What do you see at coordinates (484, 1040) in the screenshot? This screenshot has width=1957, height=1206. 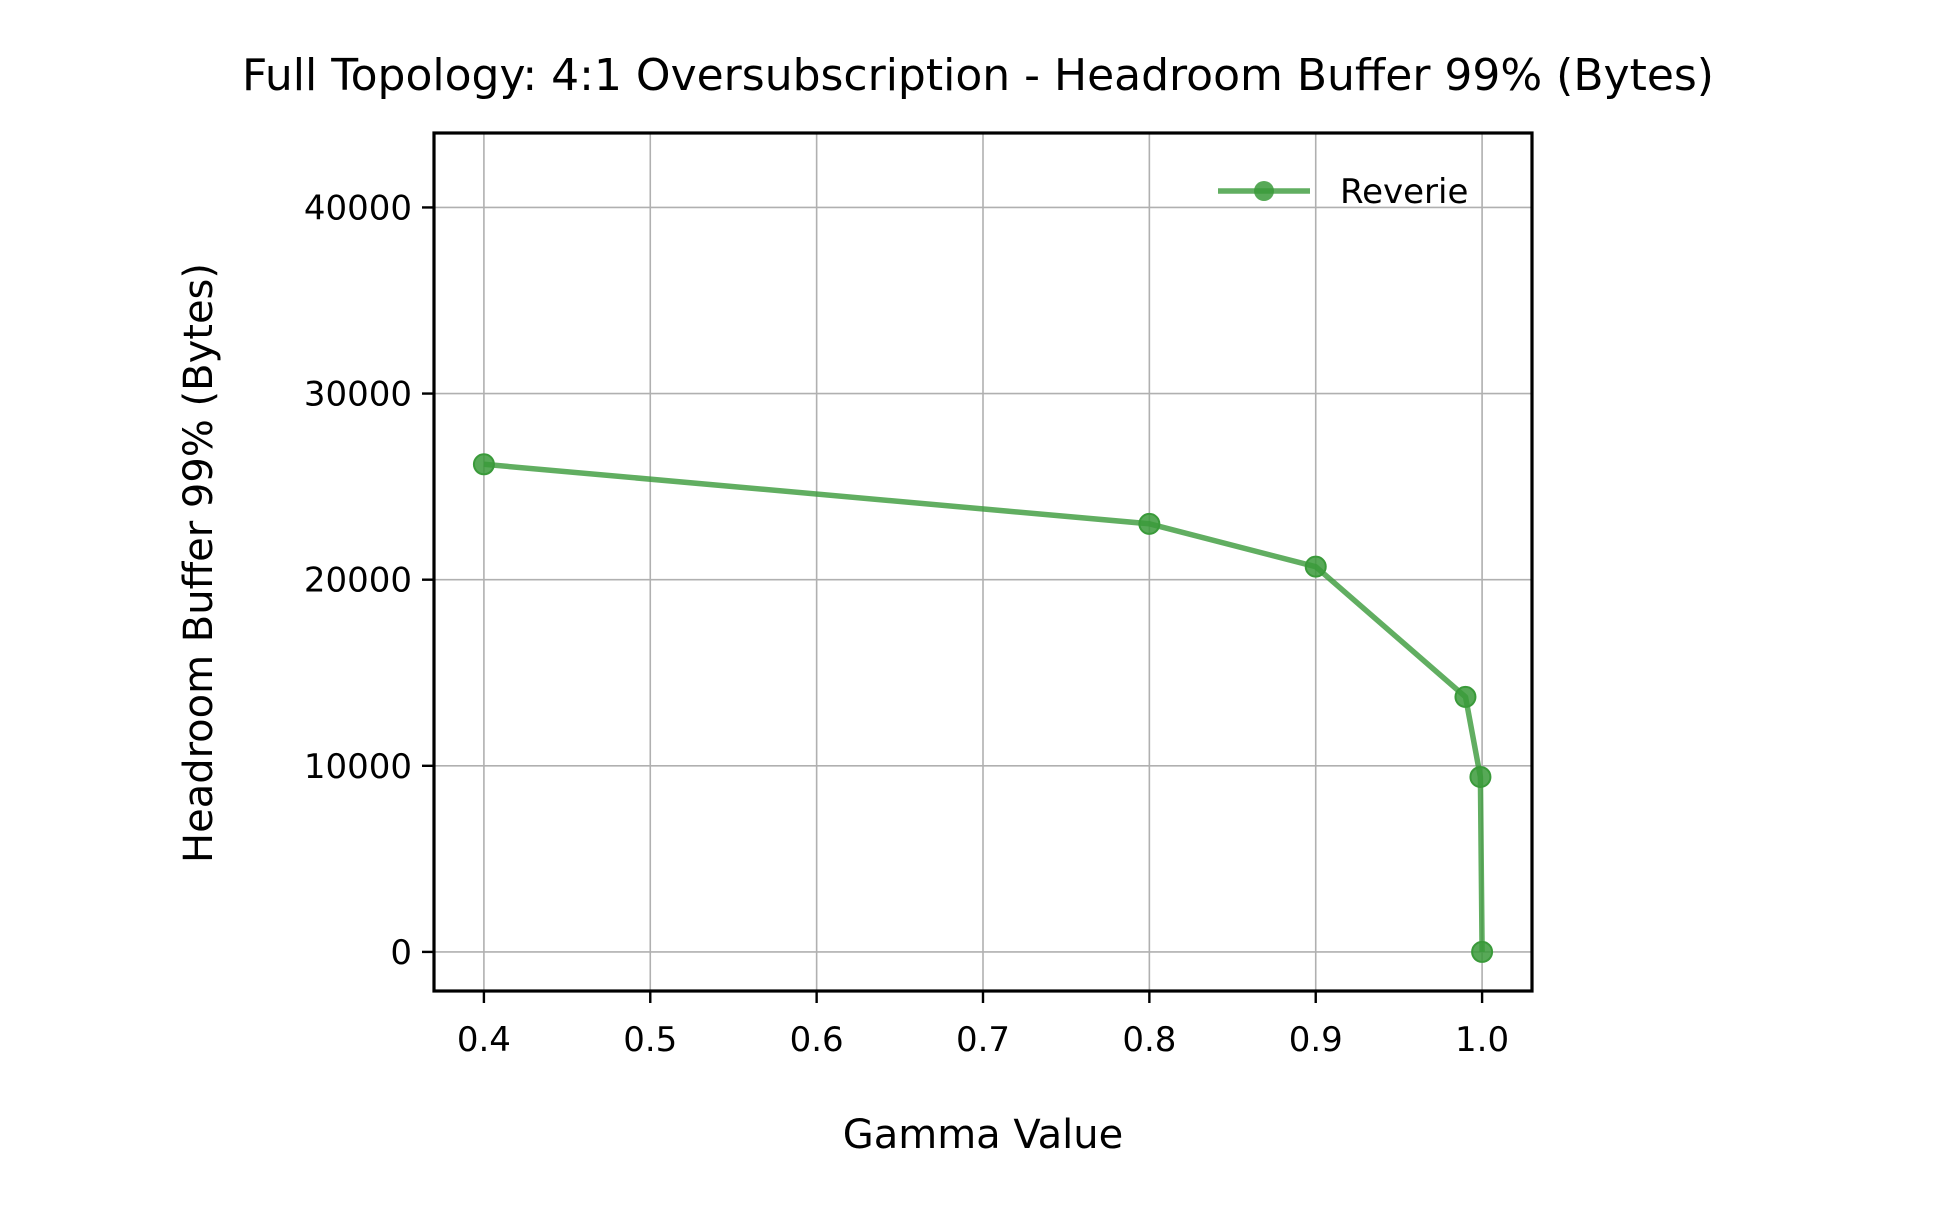 I see `x-tick-label-0: 0.4` at bounding box center [484, 1040].